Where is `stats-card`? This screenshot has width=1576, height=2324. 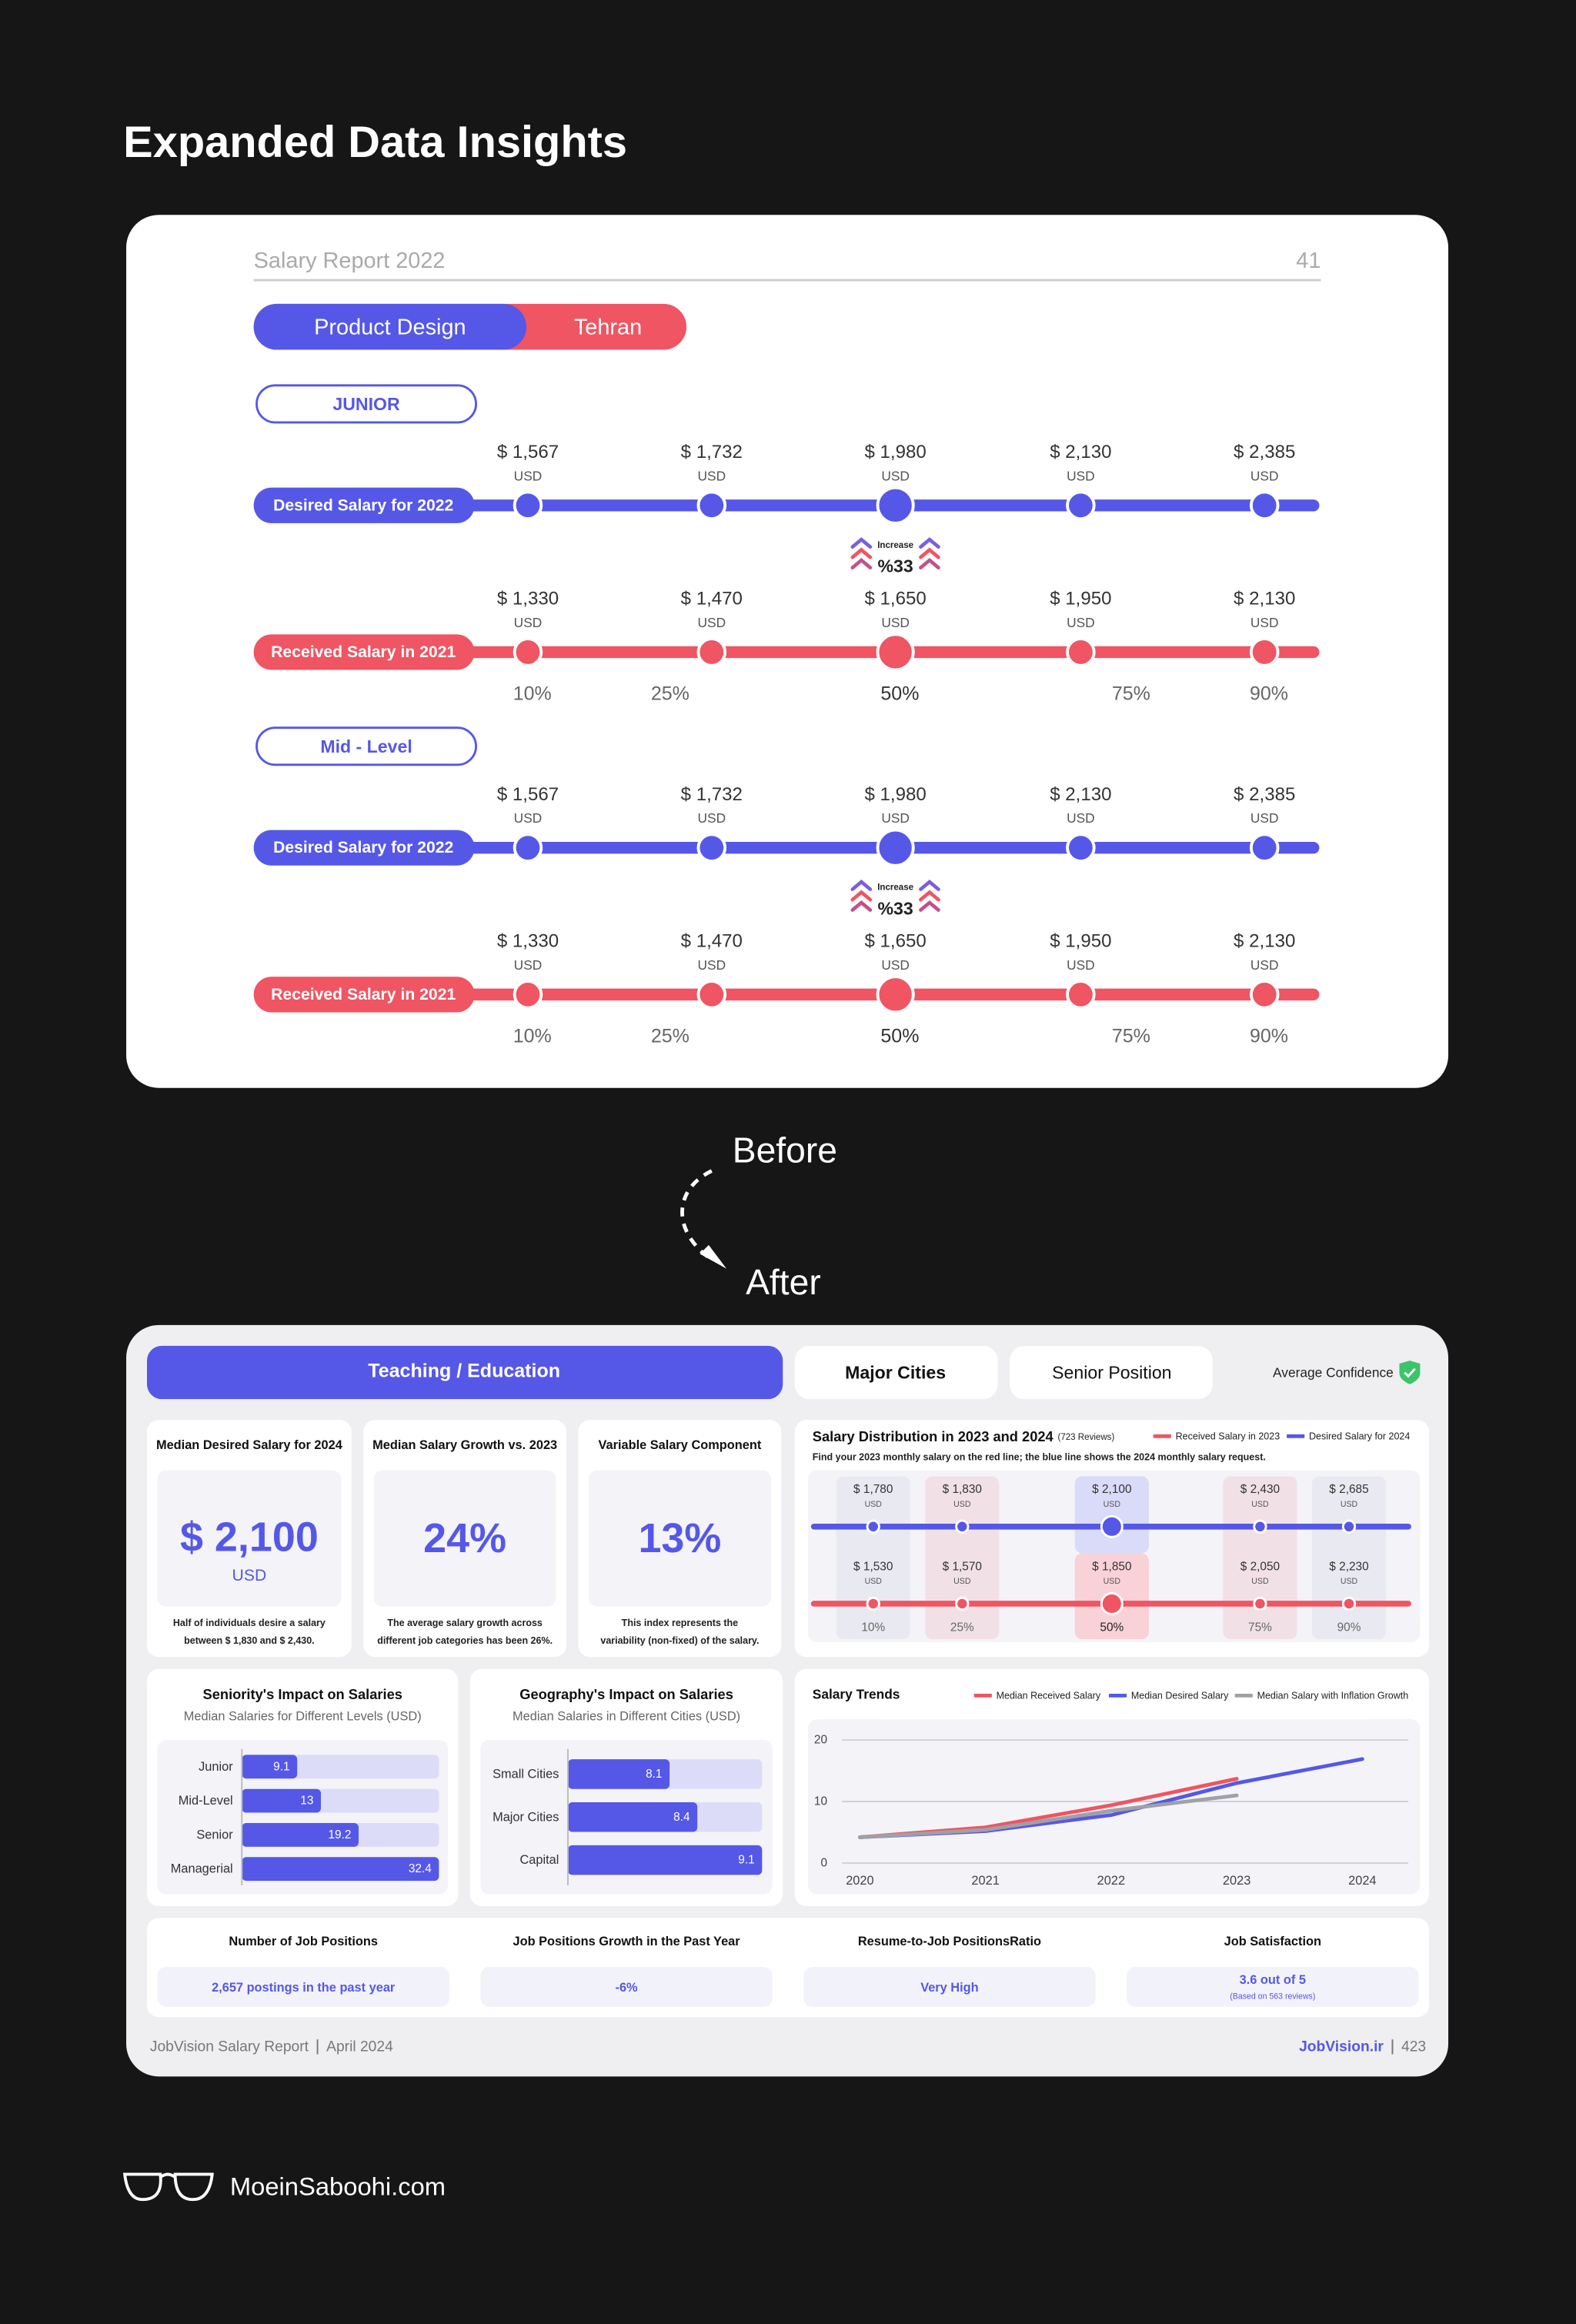 stats-card is located at coordinates (788, 1968).